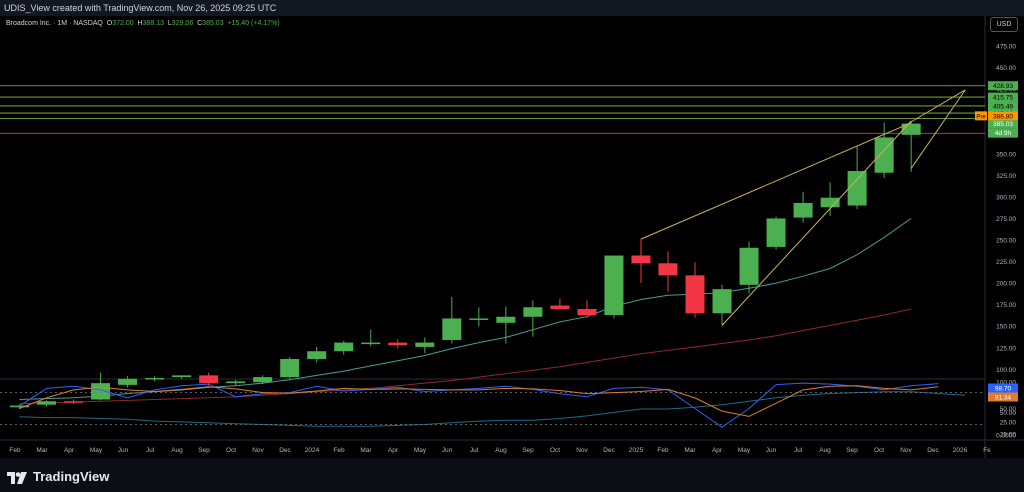 This screenshot has height=492, width=1024. Describe the element at coordinates (1006, 154) in the screenshot. I see `price-axis-label: 350.00` at that location.